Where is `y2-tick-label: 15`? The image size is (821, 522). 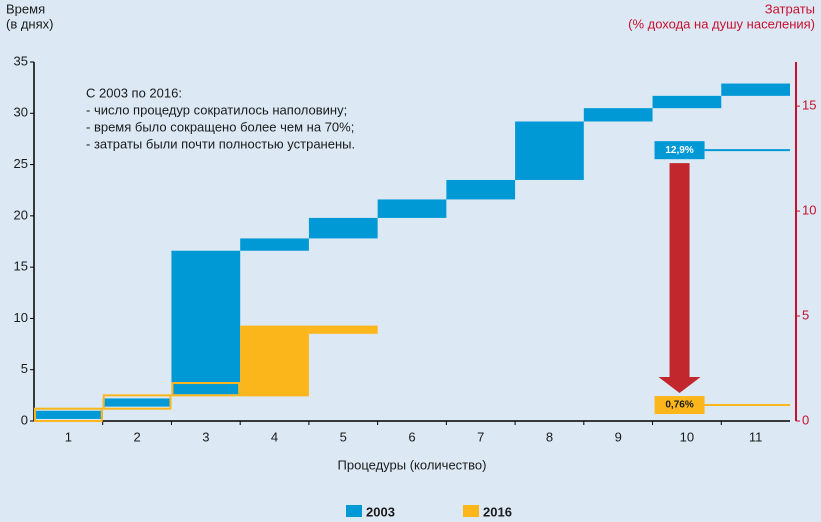
y2-tick-label: 15 is located at coordinates (809, 105).